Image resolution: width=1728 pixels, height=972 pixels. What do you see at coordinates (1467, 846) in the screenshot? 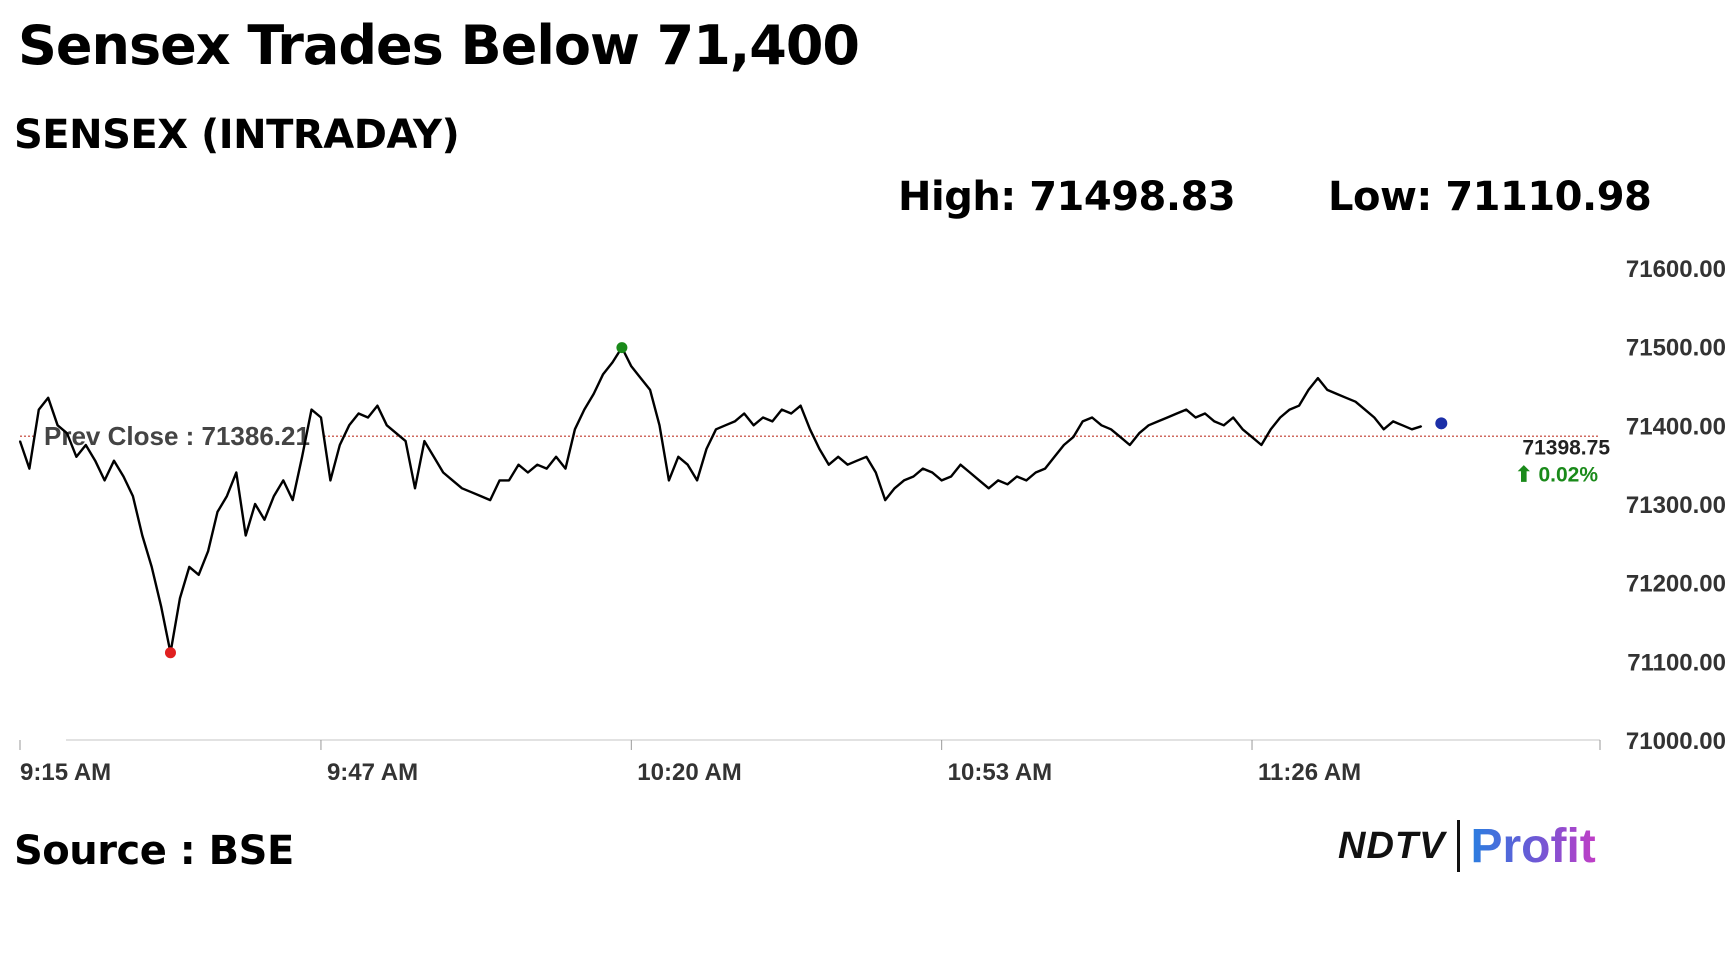
I see `ndtv-profit-logo: NDTV Profit` at bounding box center [1467, 846].